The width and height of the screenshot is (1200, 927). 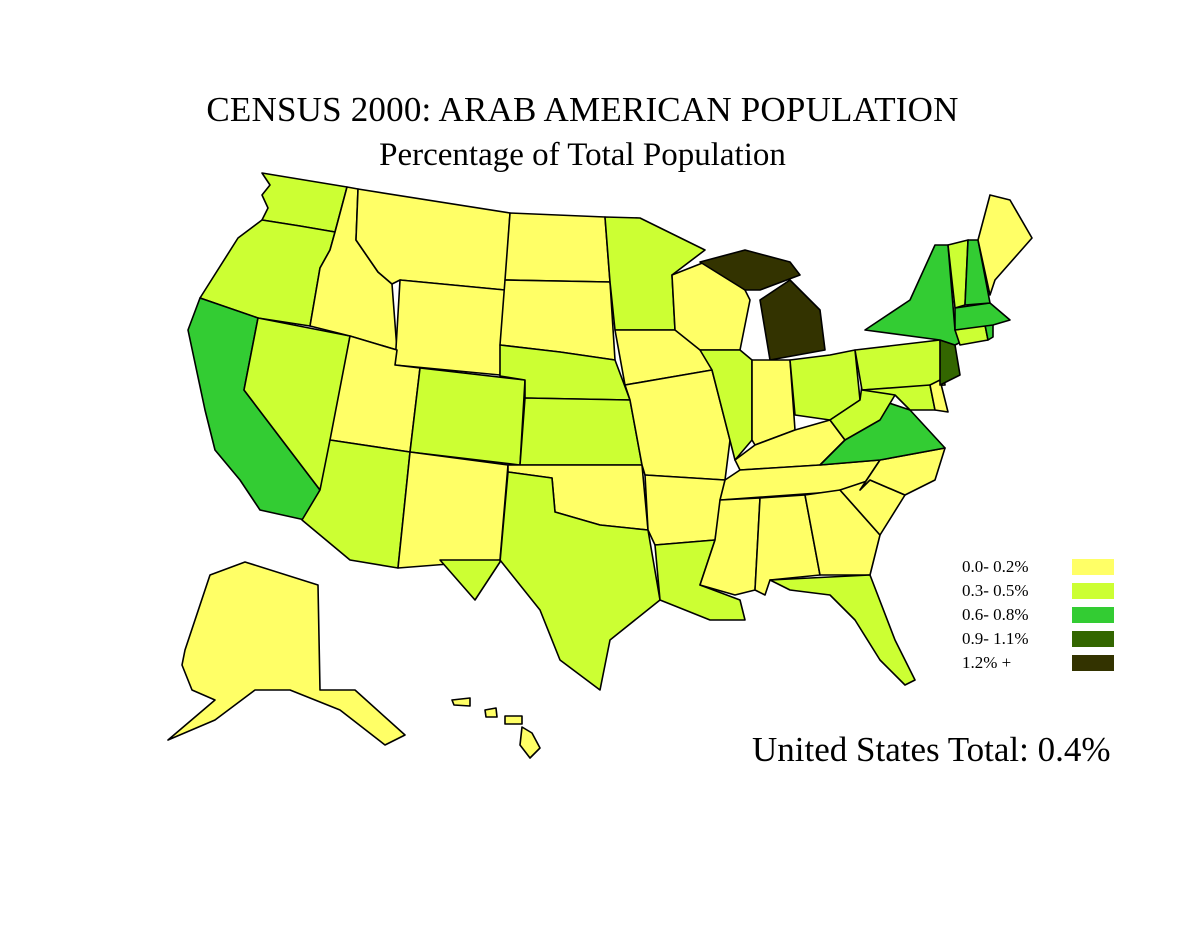 What do you see at coordinates (557, 247) in the screenshot?
I see `state-ND` at bounding box center [557, 247].